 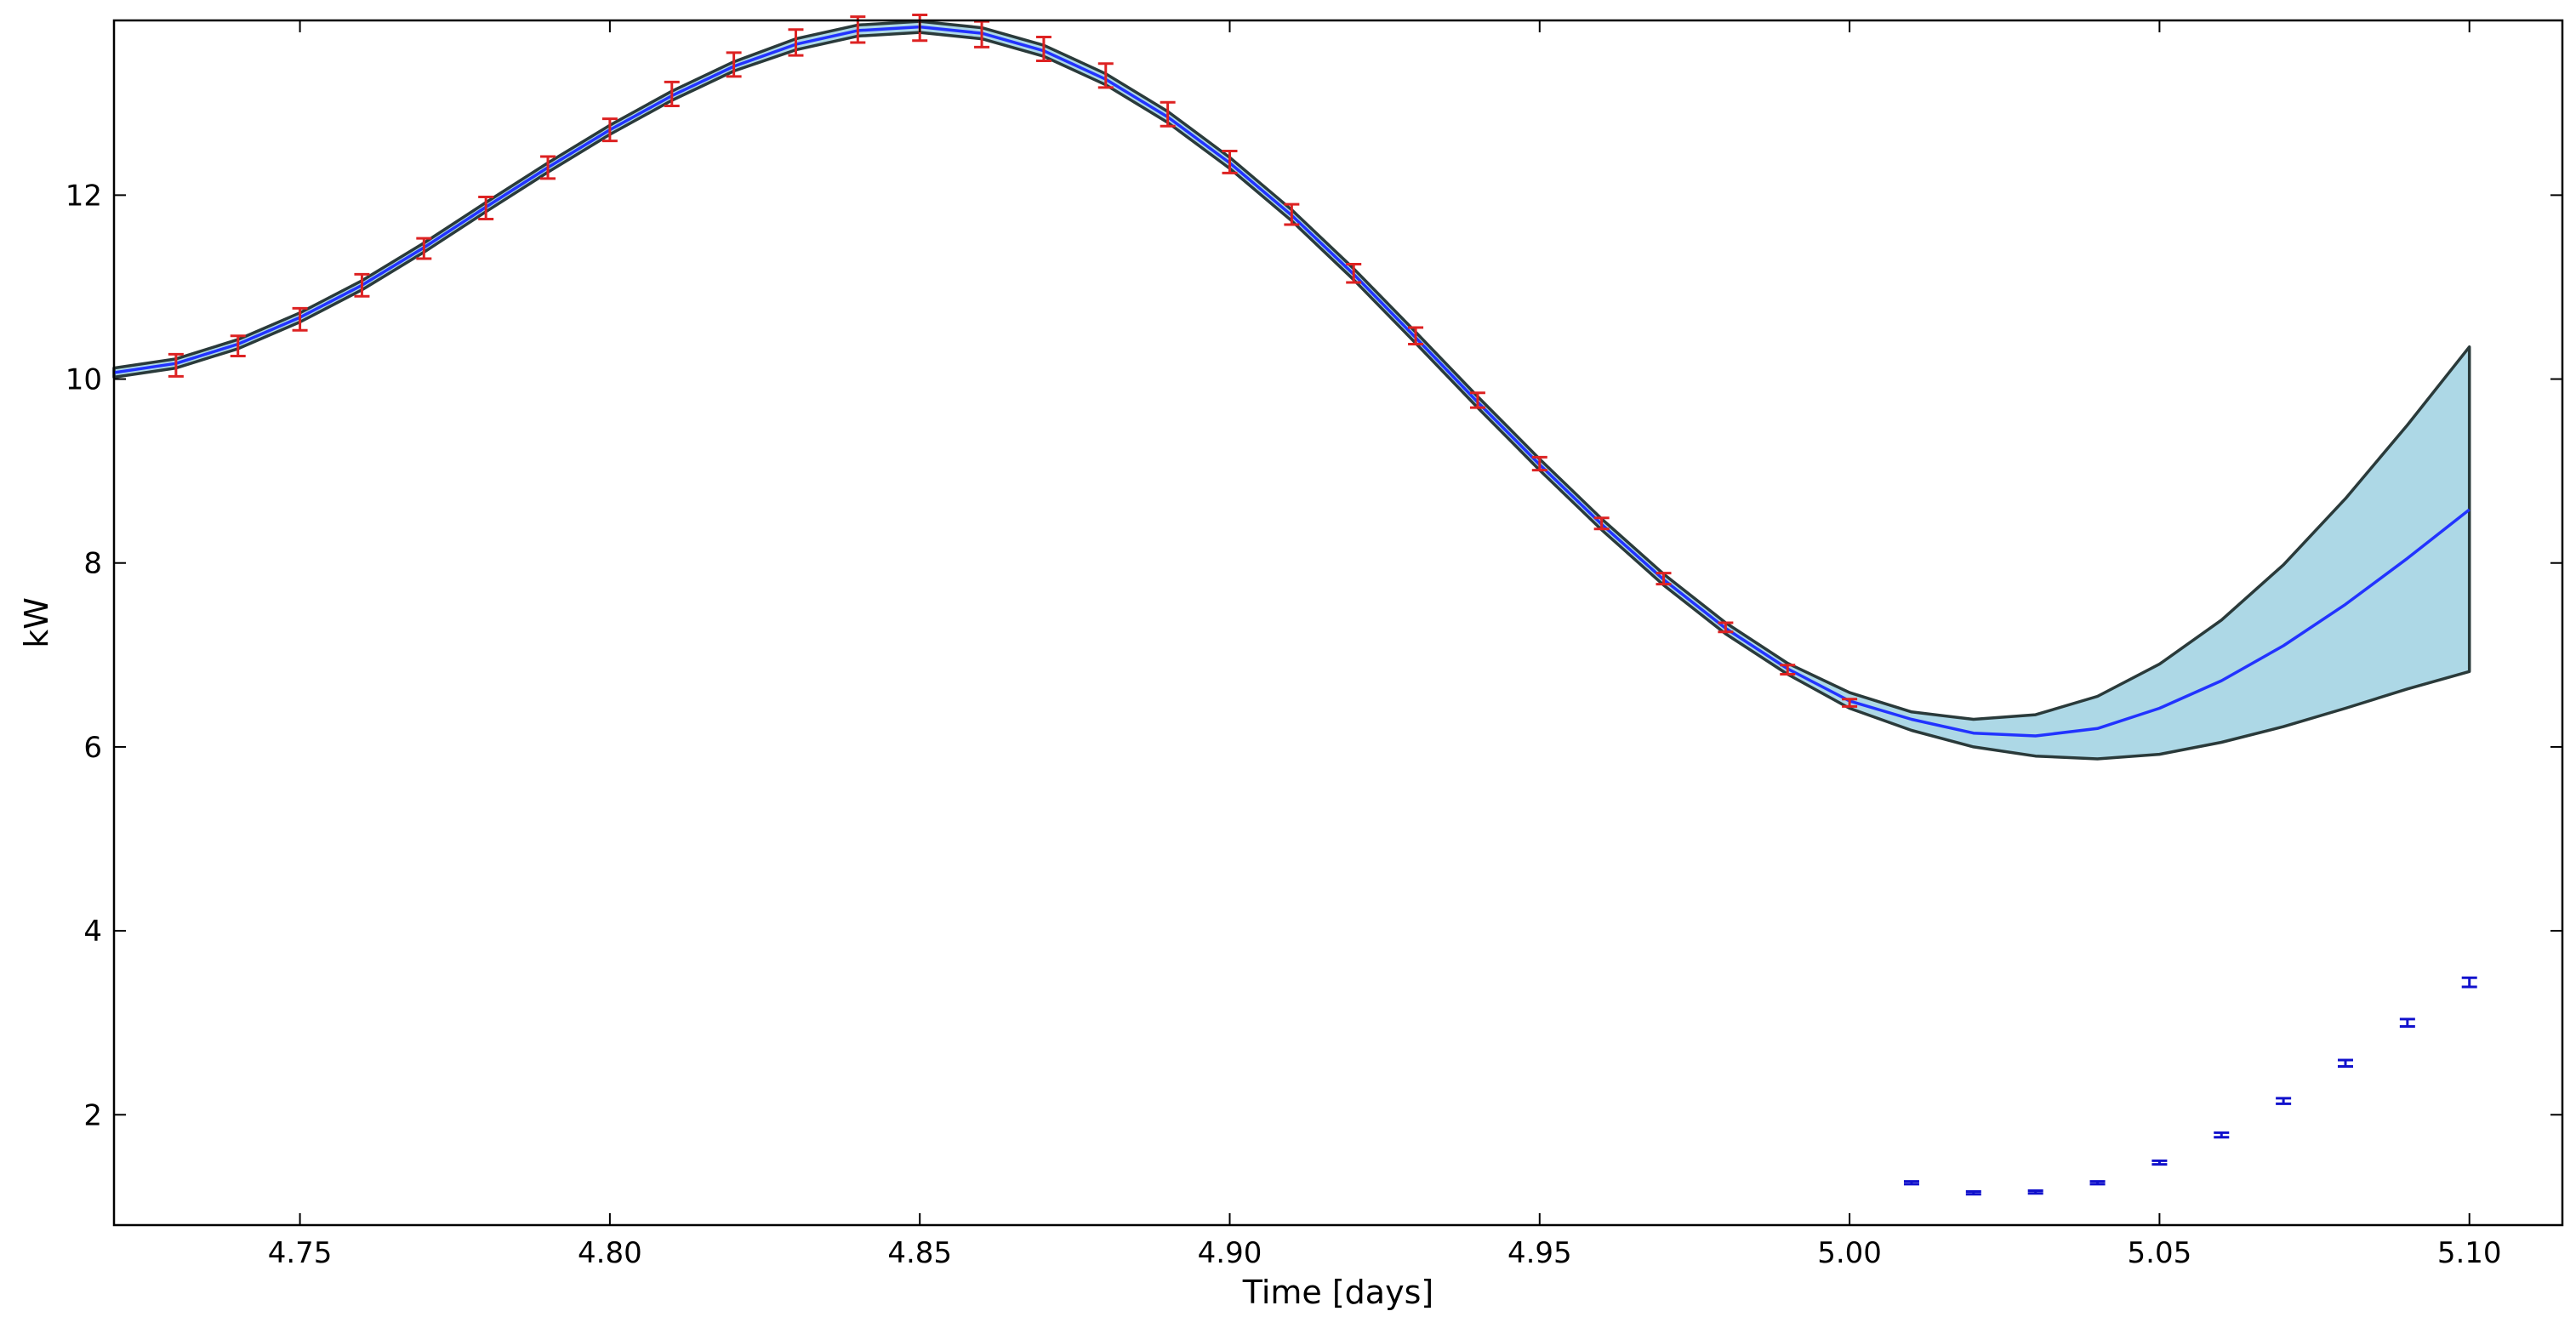 I want to click on x-tick-label: 5.00, so click(x=1849, y=1253).